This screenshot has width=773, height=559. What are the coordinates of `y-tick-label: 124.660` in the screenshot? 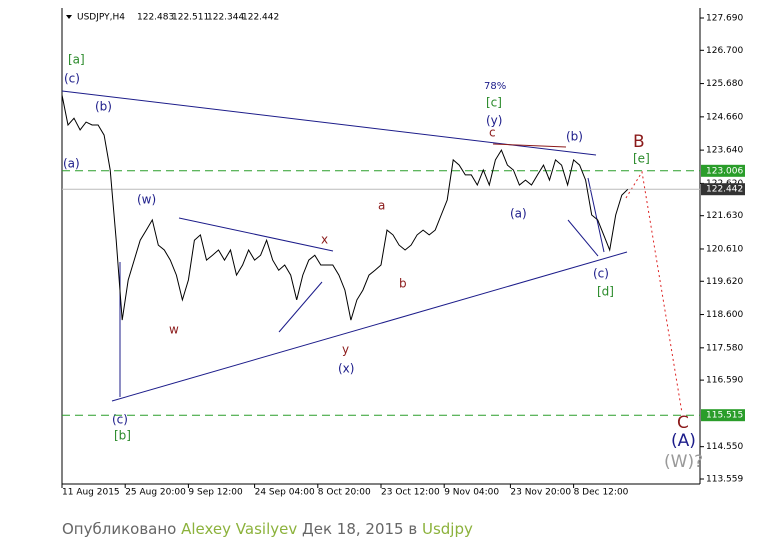 It's located at (724, 117).